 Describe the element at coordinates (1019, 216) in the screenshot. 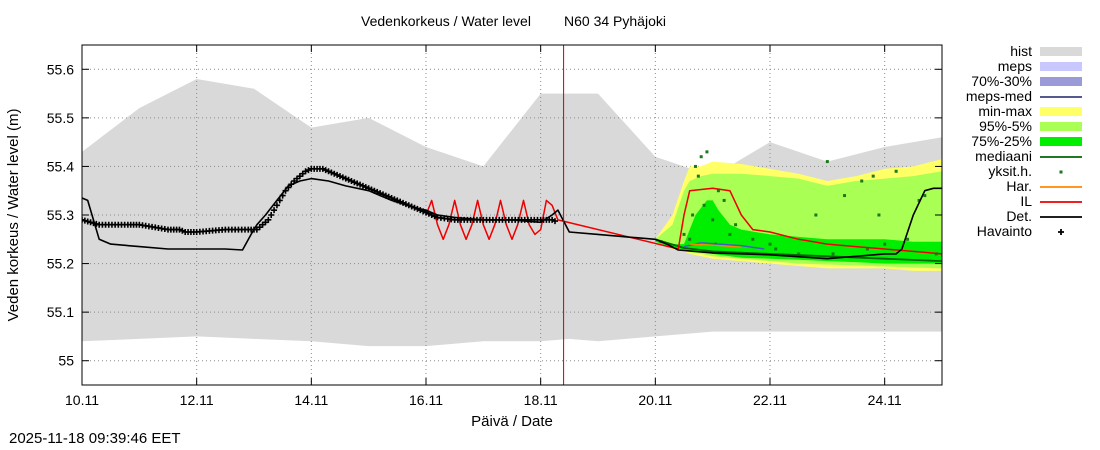

I see `legend-label: Det.` at that location.